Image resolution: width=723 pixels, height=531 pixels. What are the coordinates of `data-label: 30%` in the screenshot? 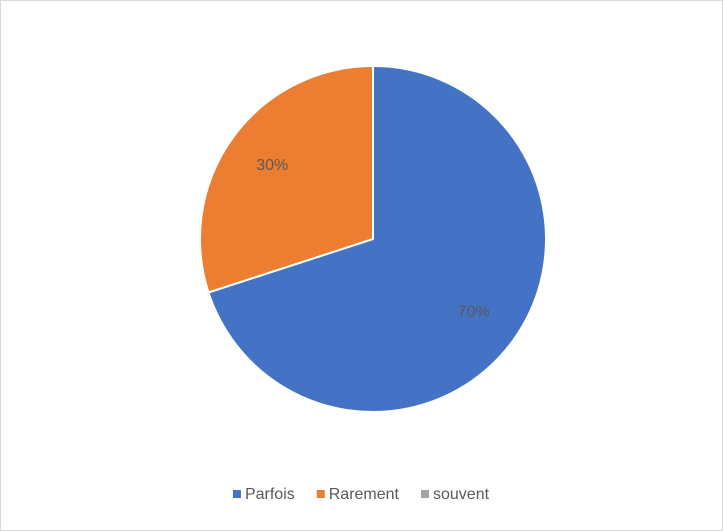 It's located at (272, 165).